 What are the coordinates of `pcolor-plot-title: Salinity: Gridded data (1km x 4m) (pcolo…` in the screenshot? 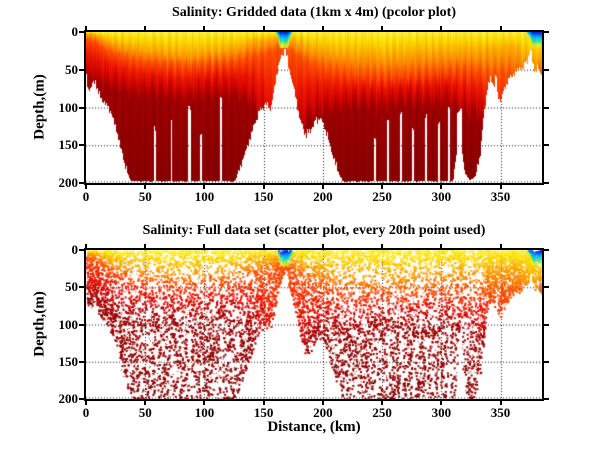 It's located at (314, 12).